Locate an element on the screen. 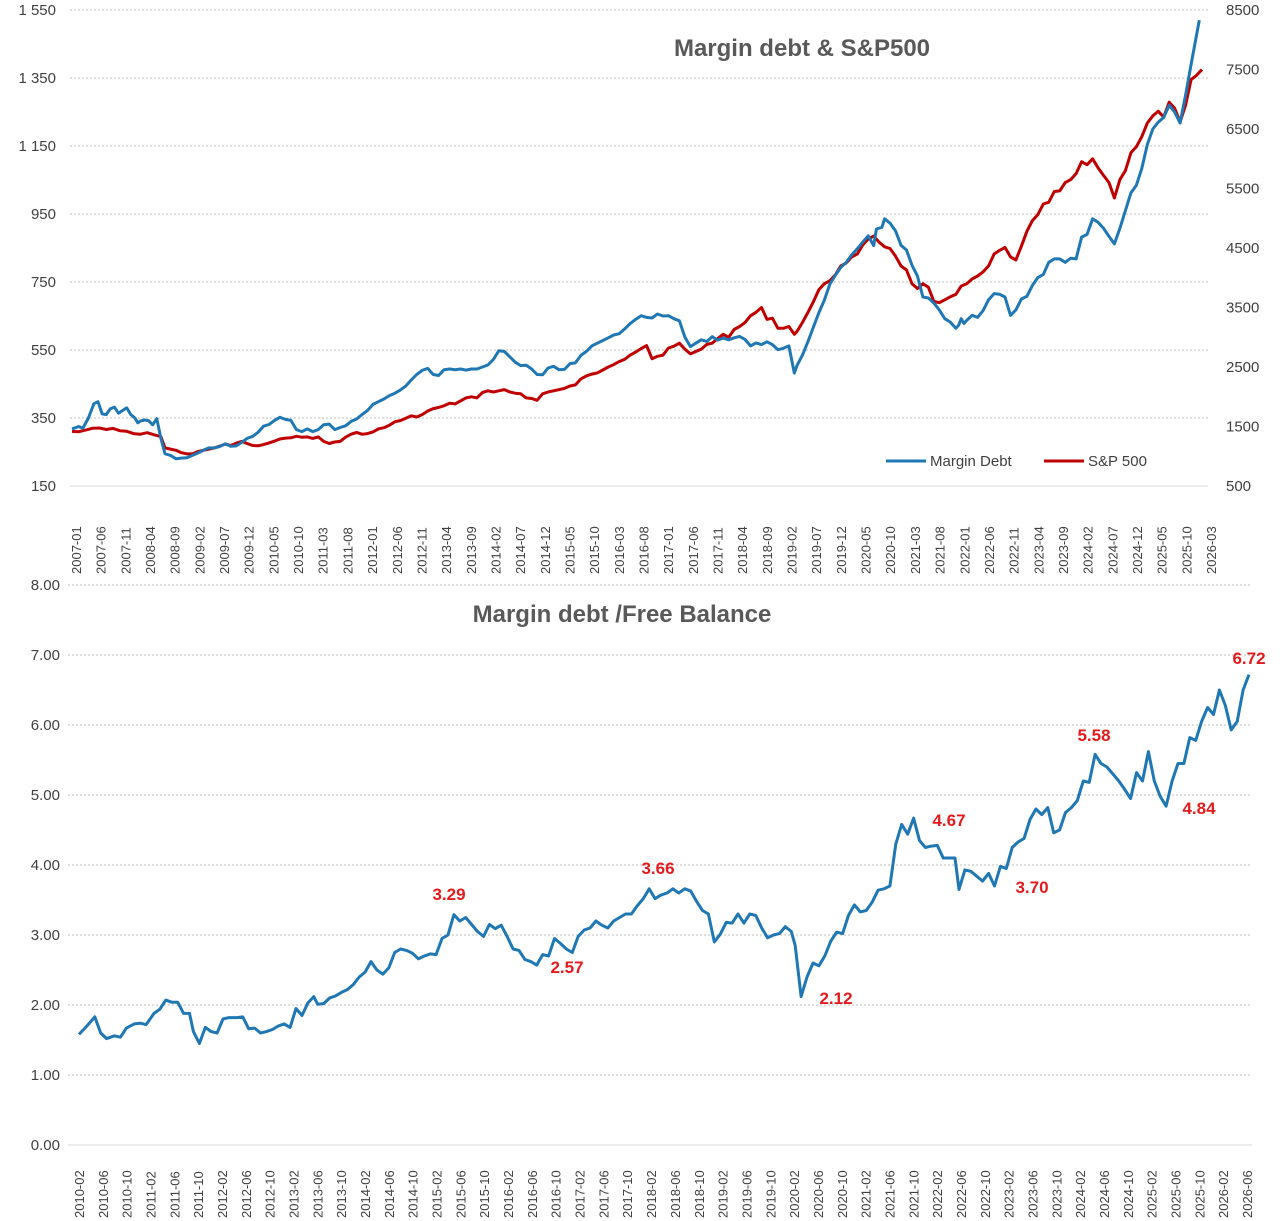 This screenshot has width=1280, height=1221. x-tick-label-bottom: 2020-10 is located at coordinates (842, 1194).